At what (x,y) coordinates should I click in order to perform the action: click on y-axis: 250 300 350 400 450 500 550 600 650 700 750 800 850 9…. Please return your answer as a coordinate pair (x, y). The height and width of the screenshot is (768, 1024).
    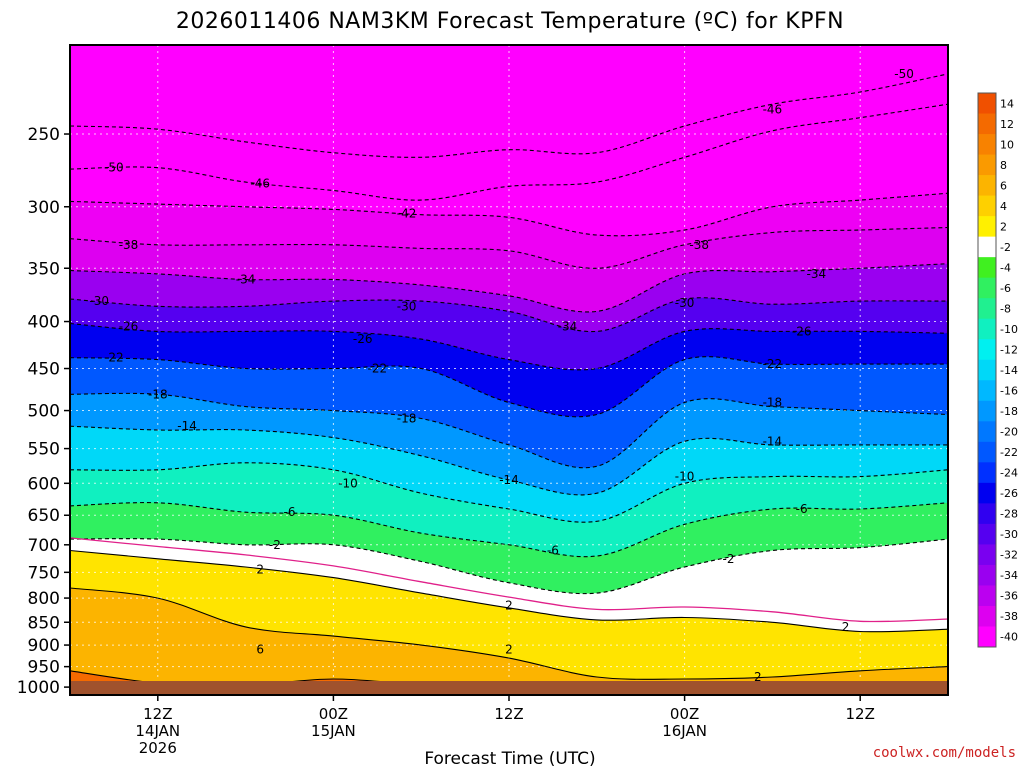
    Looking at the image, I should click on (43, 411).